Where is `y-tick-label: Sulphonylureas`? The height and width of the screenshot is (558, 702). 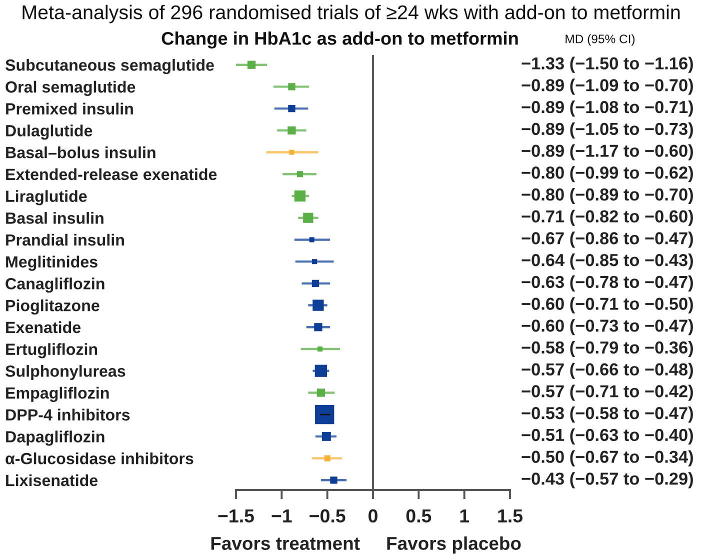 y-tick-label: Sulphonylureas is located at coordinates (65, 372).